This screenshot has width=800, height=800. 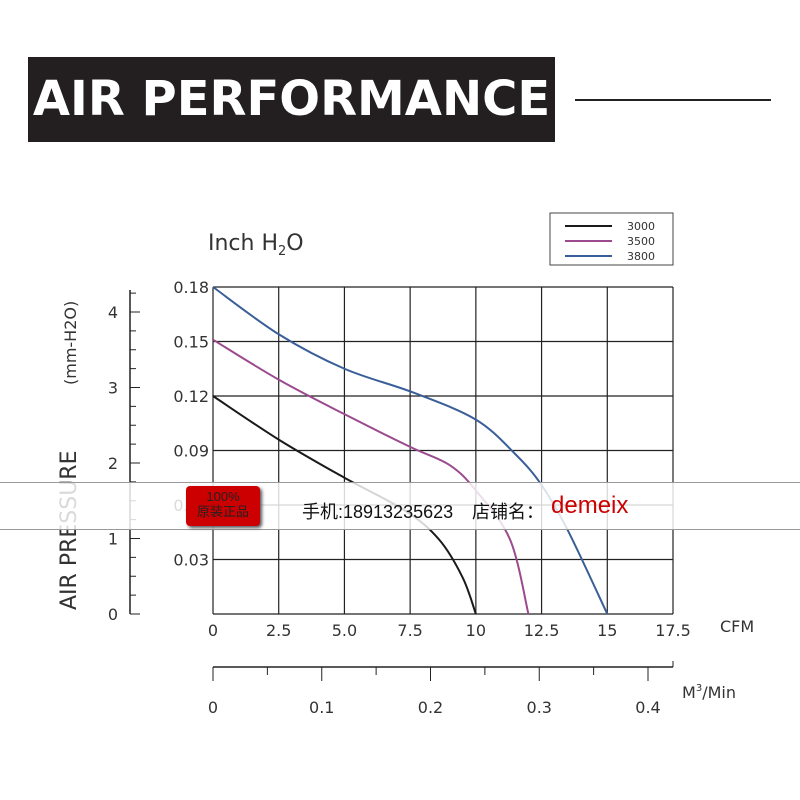 What do you see at coordinates (508, 512) in the screenshot?
I see `shop-label: 店铺名：` at bounding box center [508, 512].